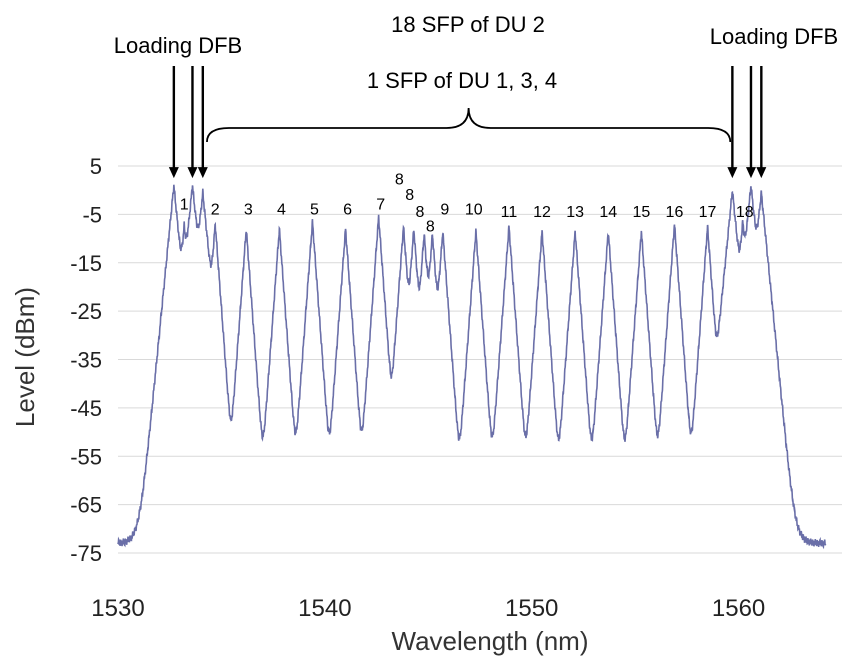 The height and width of the screenshot is (659, 856). I want to click on peak-label: 7, so click(380, 205).